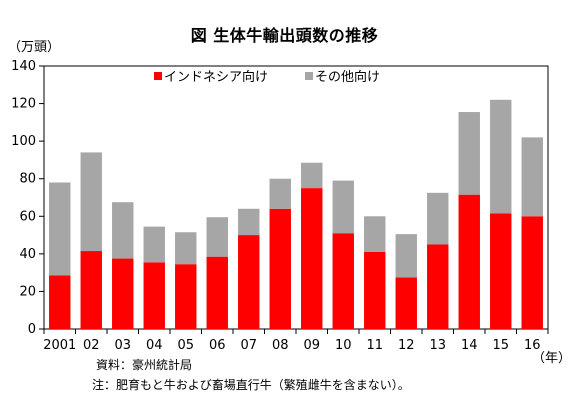  I want to click on legend-label-indonesia: インドネシア向け, so click(216, 77).